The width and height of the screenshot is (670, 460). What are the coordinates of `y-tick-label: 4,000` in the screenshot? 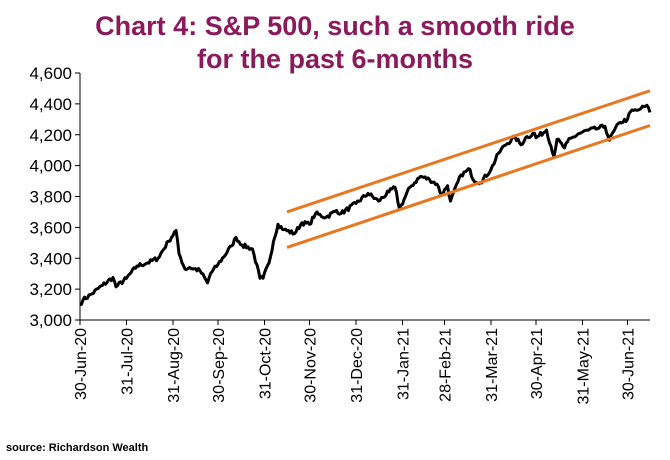 It's located at (50, 166).